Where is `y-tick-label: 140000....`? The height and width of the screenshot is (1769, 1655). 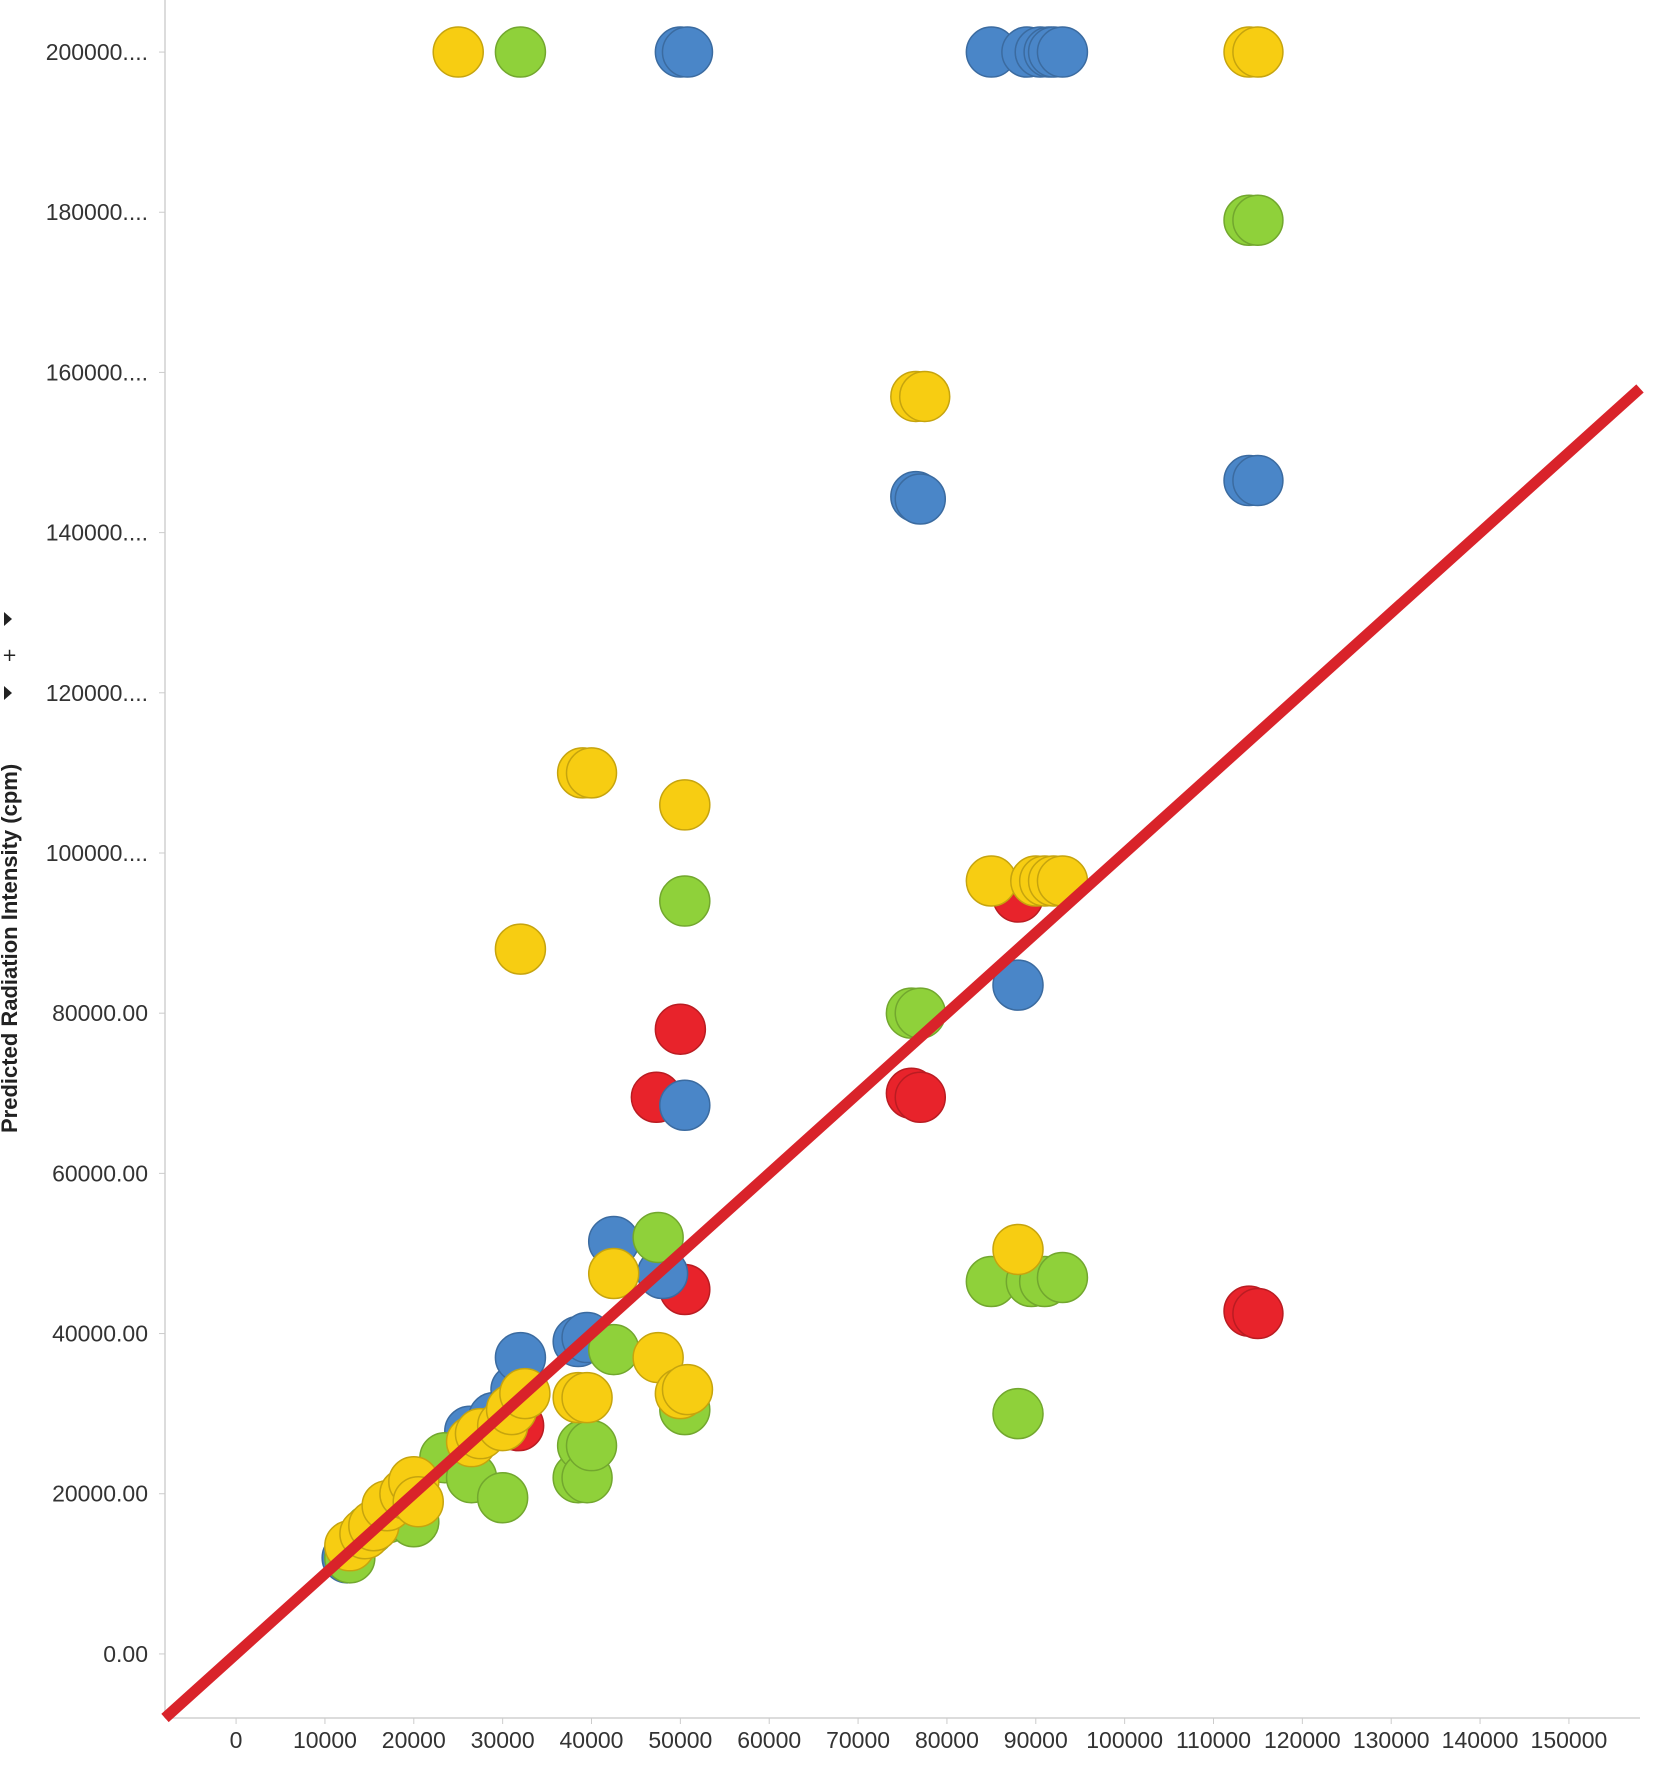
y-tick-label: 140000.... is located at coordinates (97, 533).